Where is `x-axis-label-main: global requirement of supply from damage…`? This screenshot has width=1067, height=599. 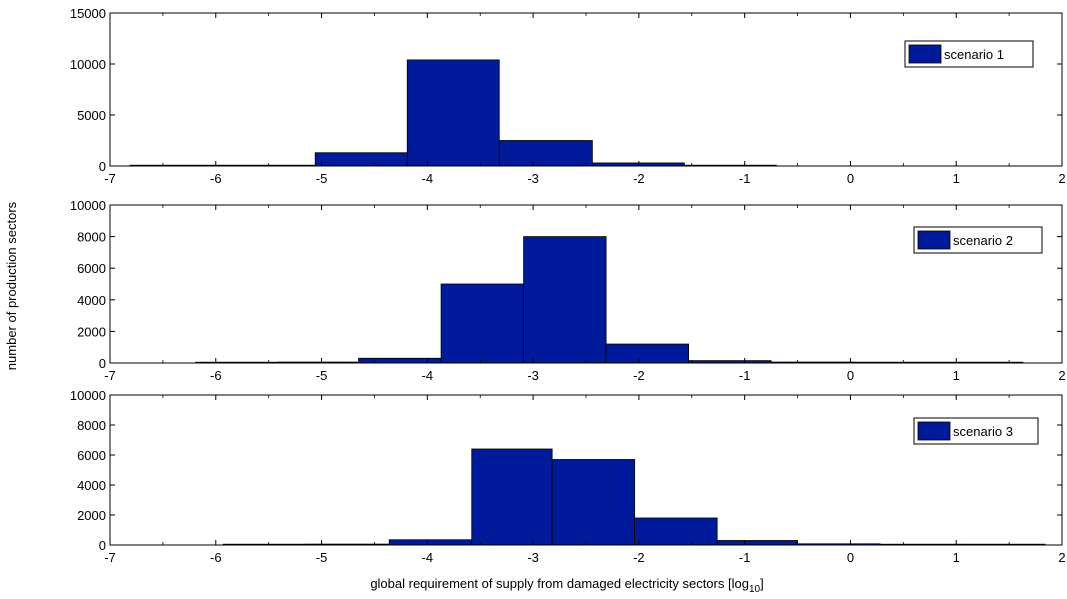 x-axis-label-main: global requirement of supply from damage… is located at coordinates (559, 583).